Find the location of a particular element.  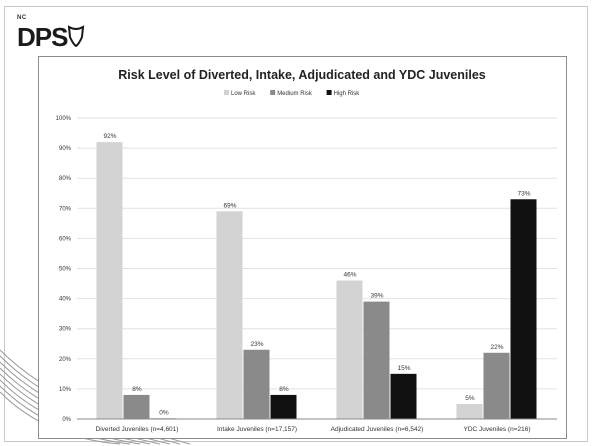

y-tick-label: 90% is located at coordinates (65, 149).